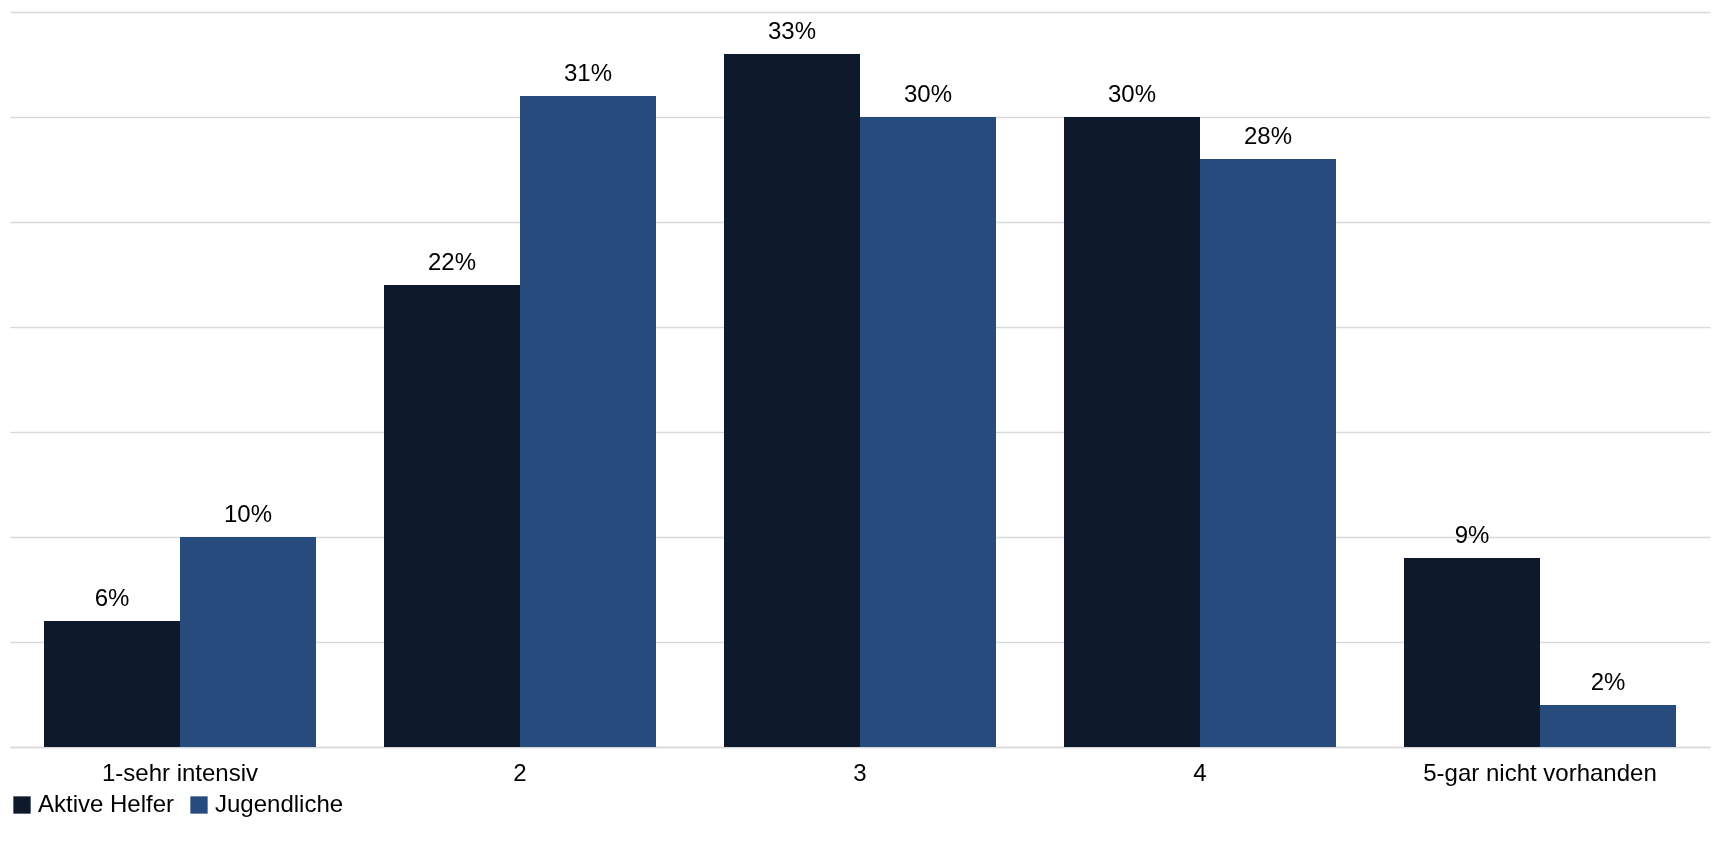  Describe the element at coordinates (1472, 534) in the screenshot. I see `data-label: 9%` at that location.